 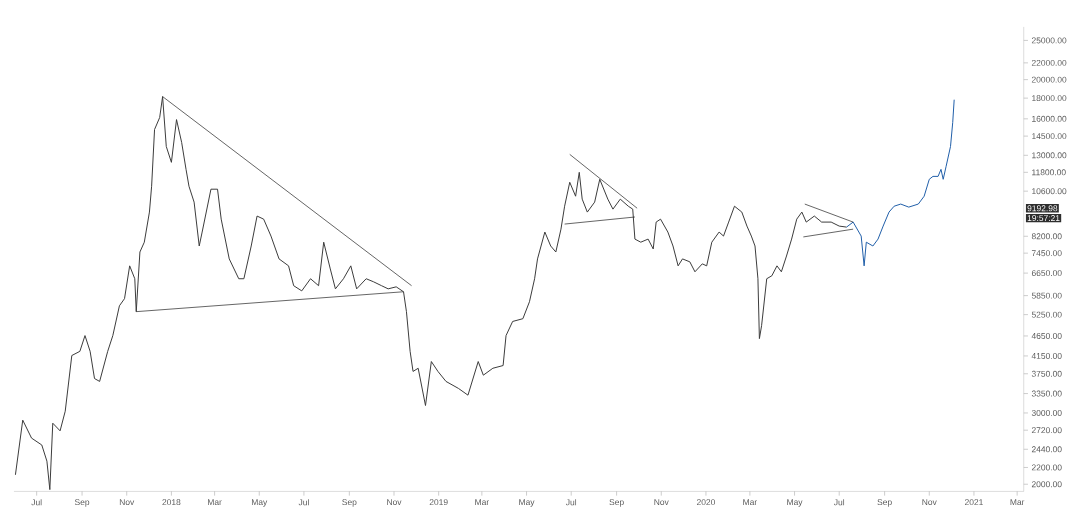 What do you see at coordinates (1042, 208) in the screenshot?
I see `text: 9192.98` at bounding box center [1042, 208].